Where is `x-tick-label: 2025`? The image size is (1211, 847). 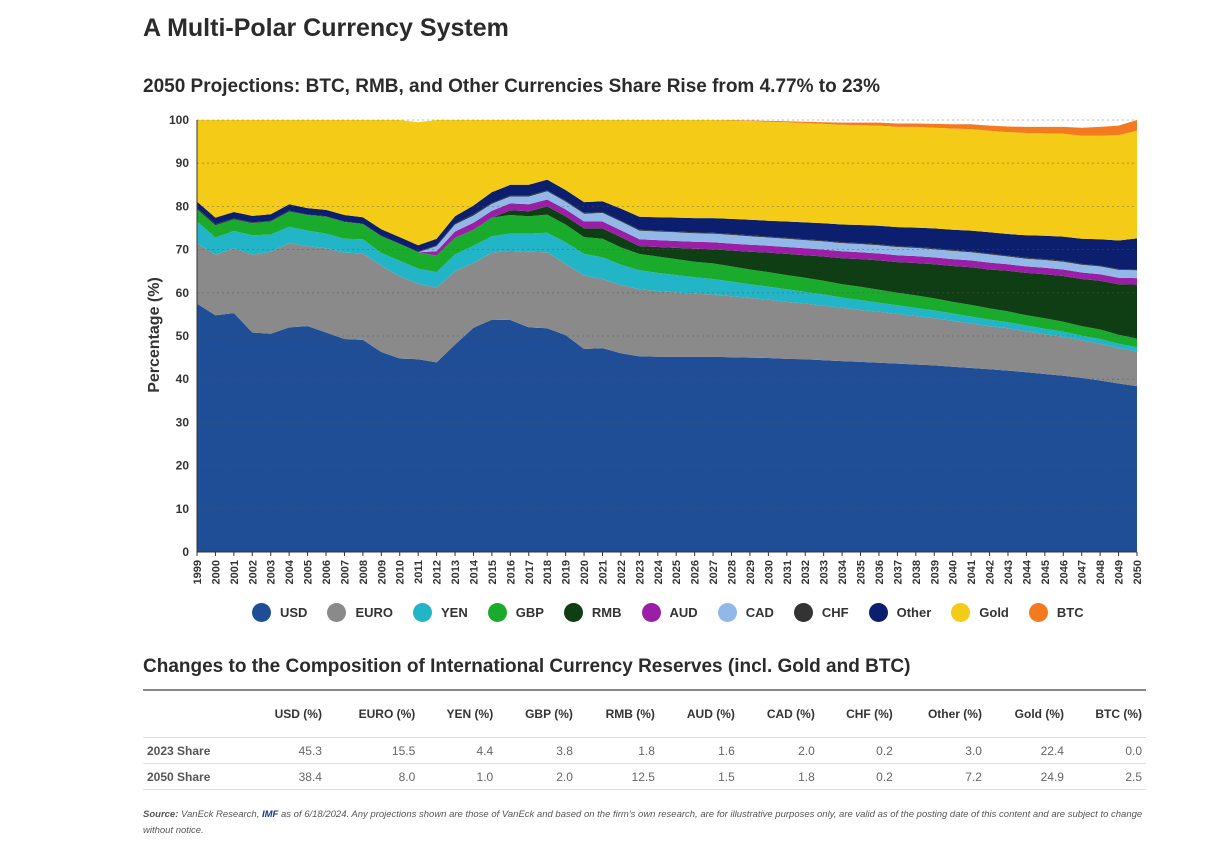
x-tick-label: 2025 is located at coordinates (677, 572).